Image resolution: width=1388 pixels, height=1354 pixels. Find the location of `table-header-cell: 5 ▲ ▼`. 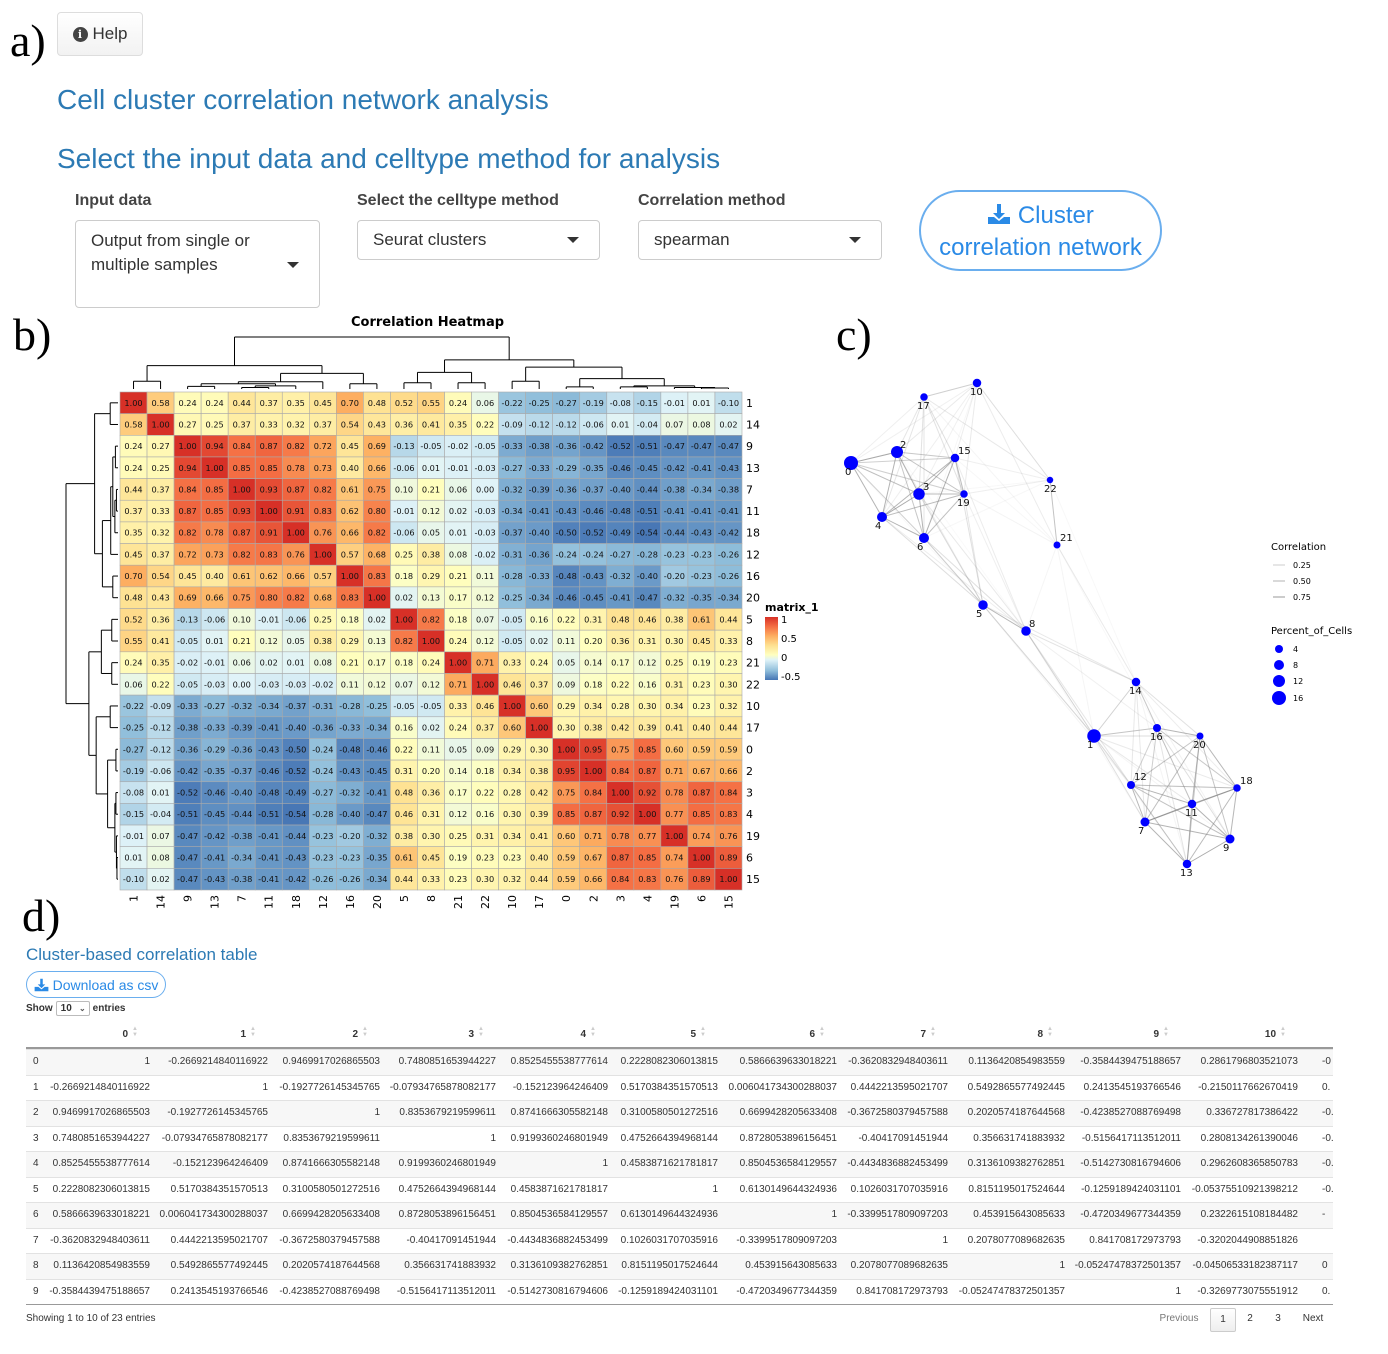

table-header-cell: 5 ▲ ▼ is located at coordinates (652, 1036).